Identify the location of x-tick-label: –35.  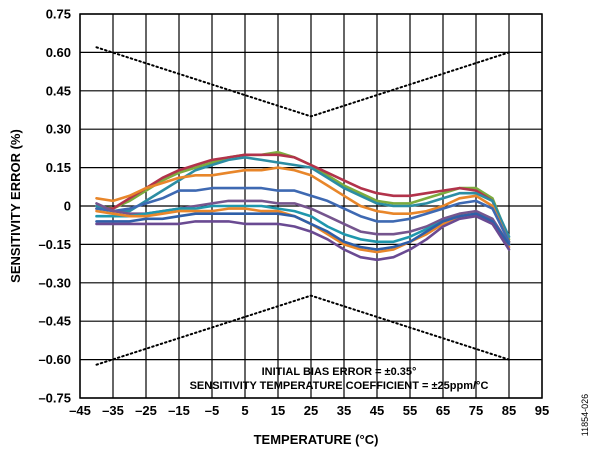
(113, 410).